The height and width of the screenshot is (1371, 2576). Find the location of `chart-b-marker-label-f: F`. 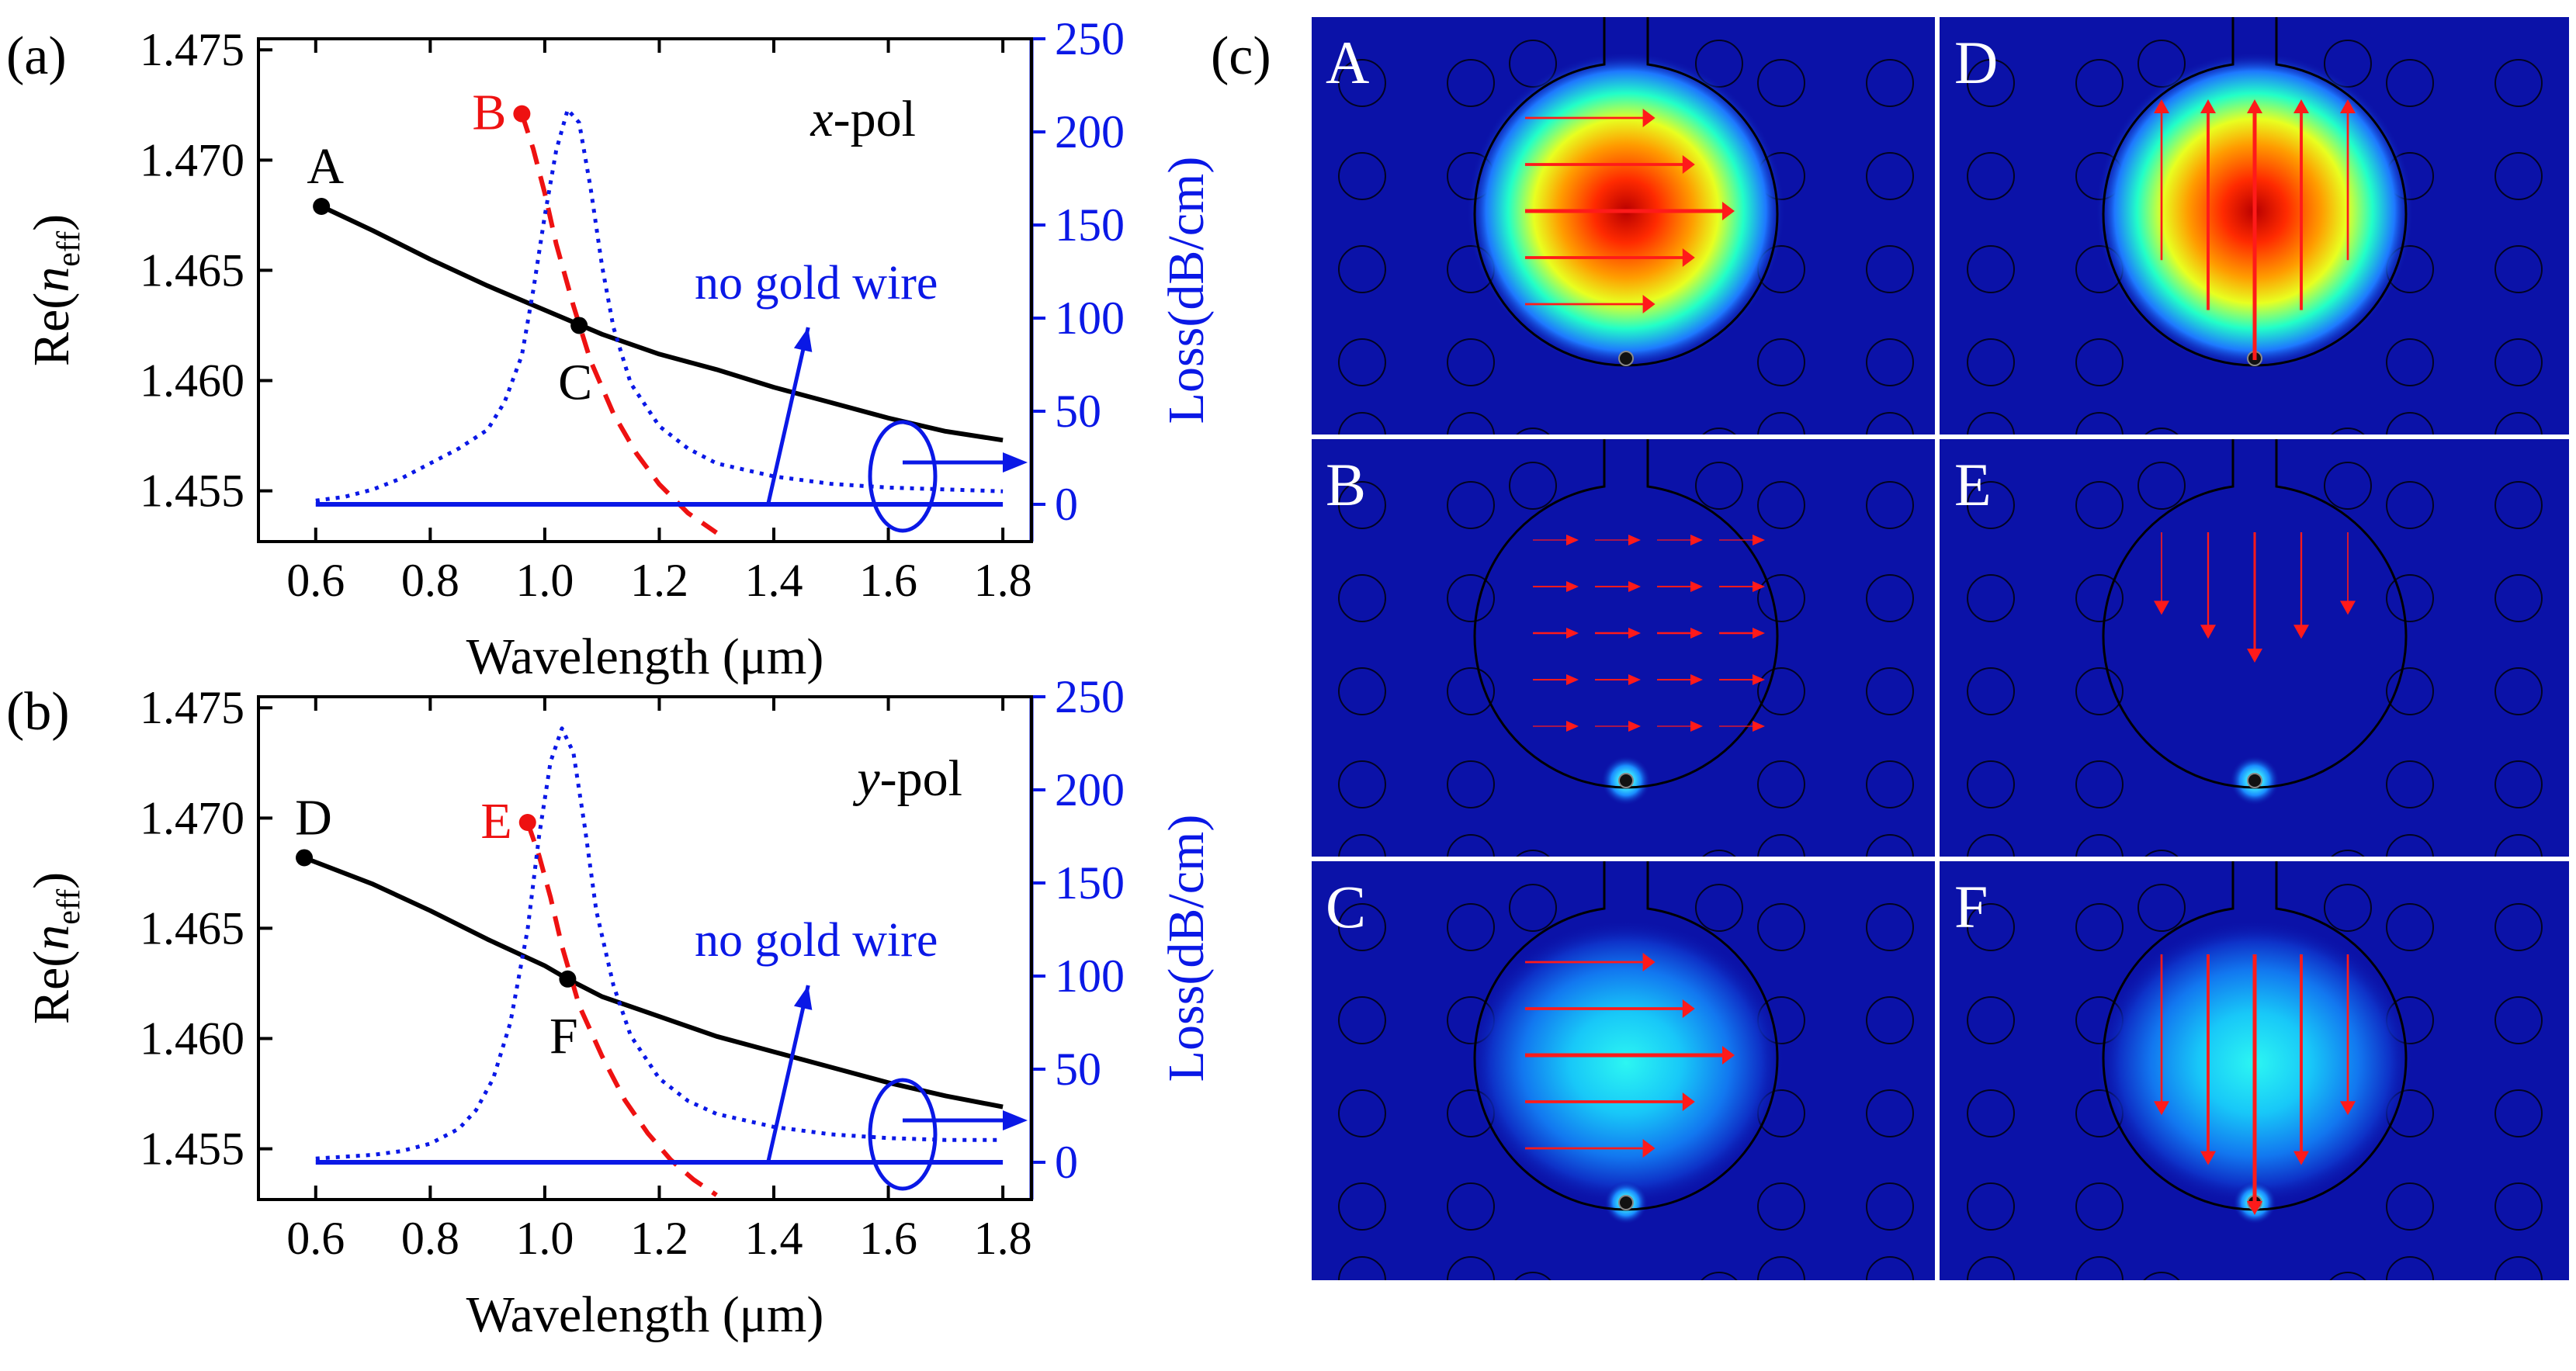

chart-b-marker-label-f: F is located at coordinates (564, 1036).